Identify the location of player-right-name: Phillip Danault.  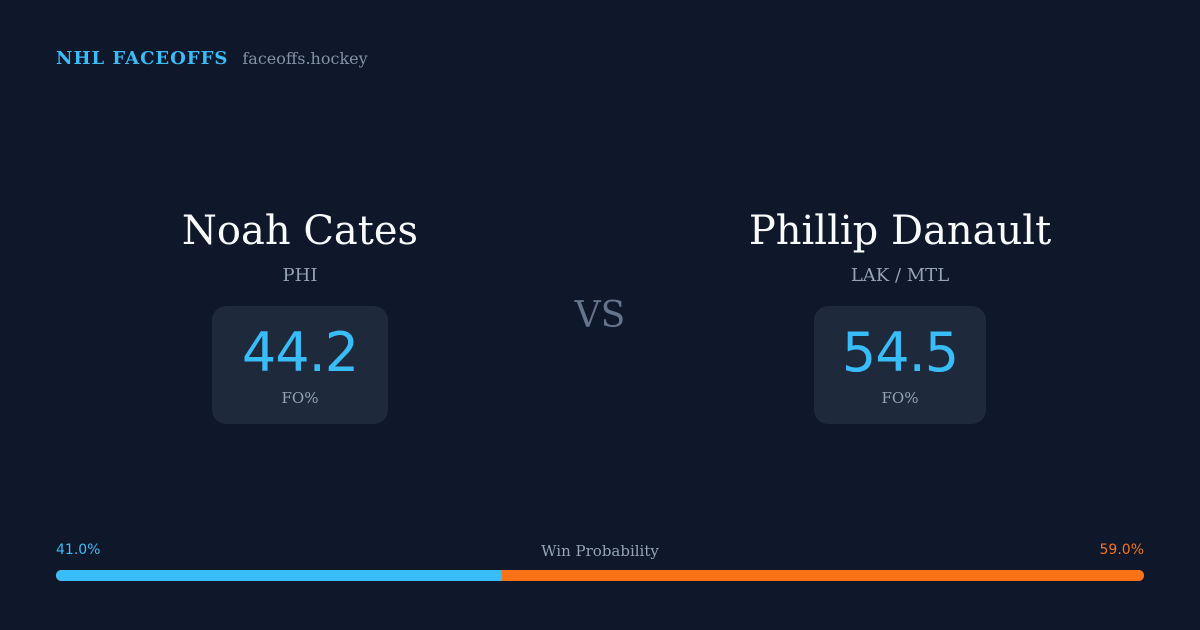
(900, 231).